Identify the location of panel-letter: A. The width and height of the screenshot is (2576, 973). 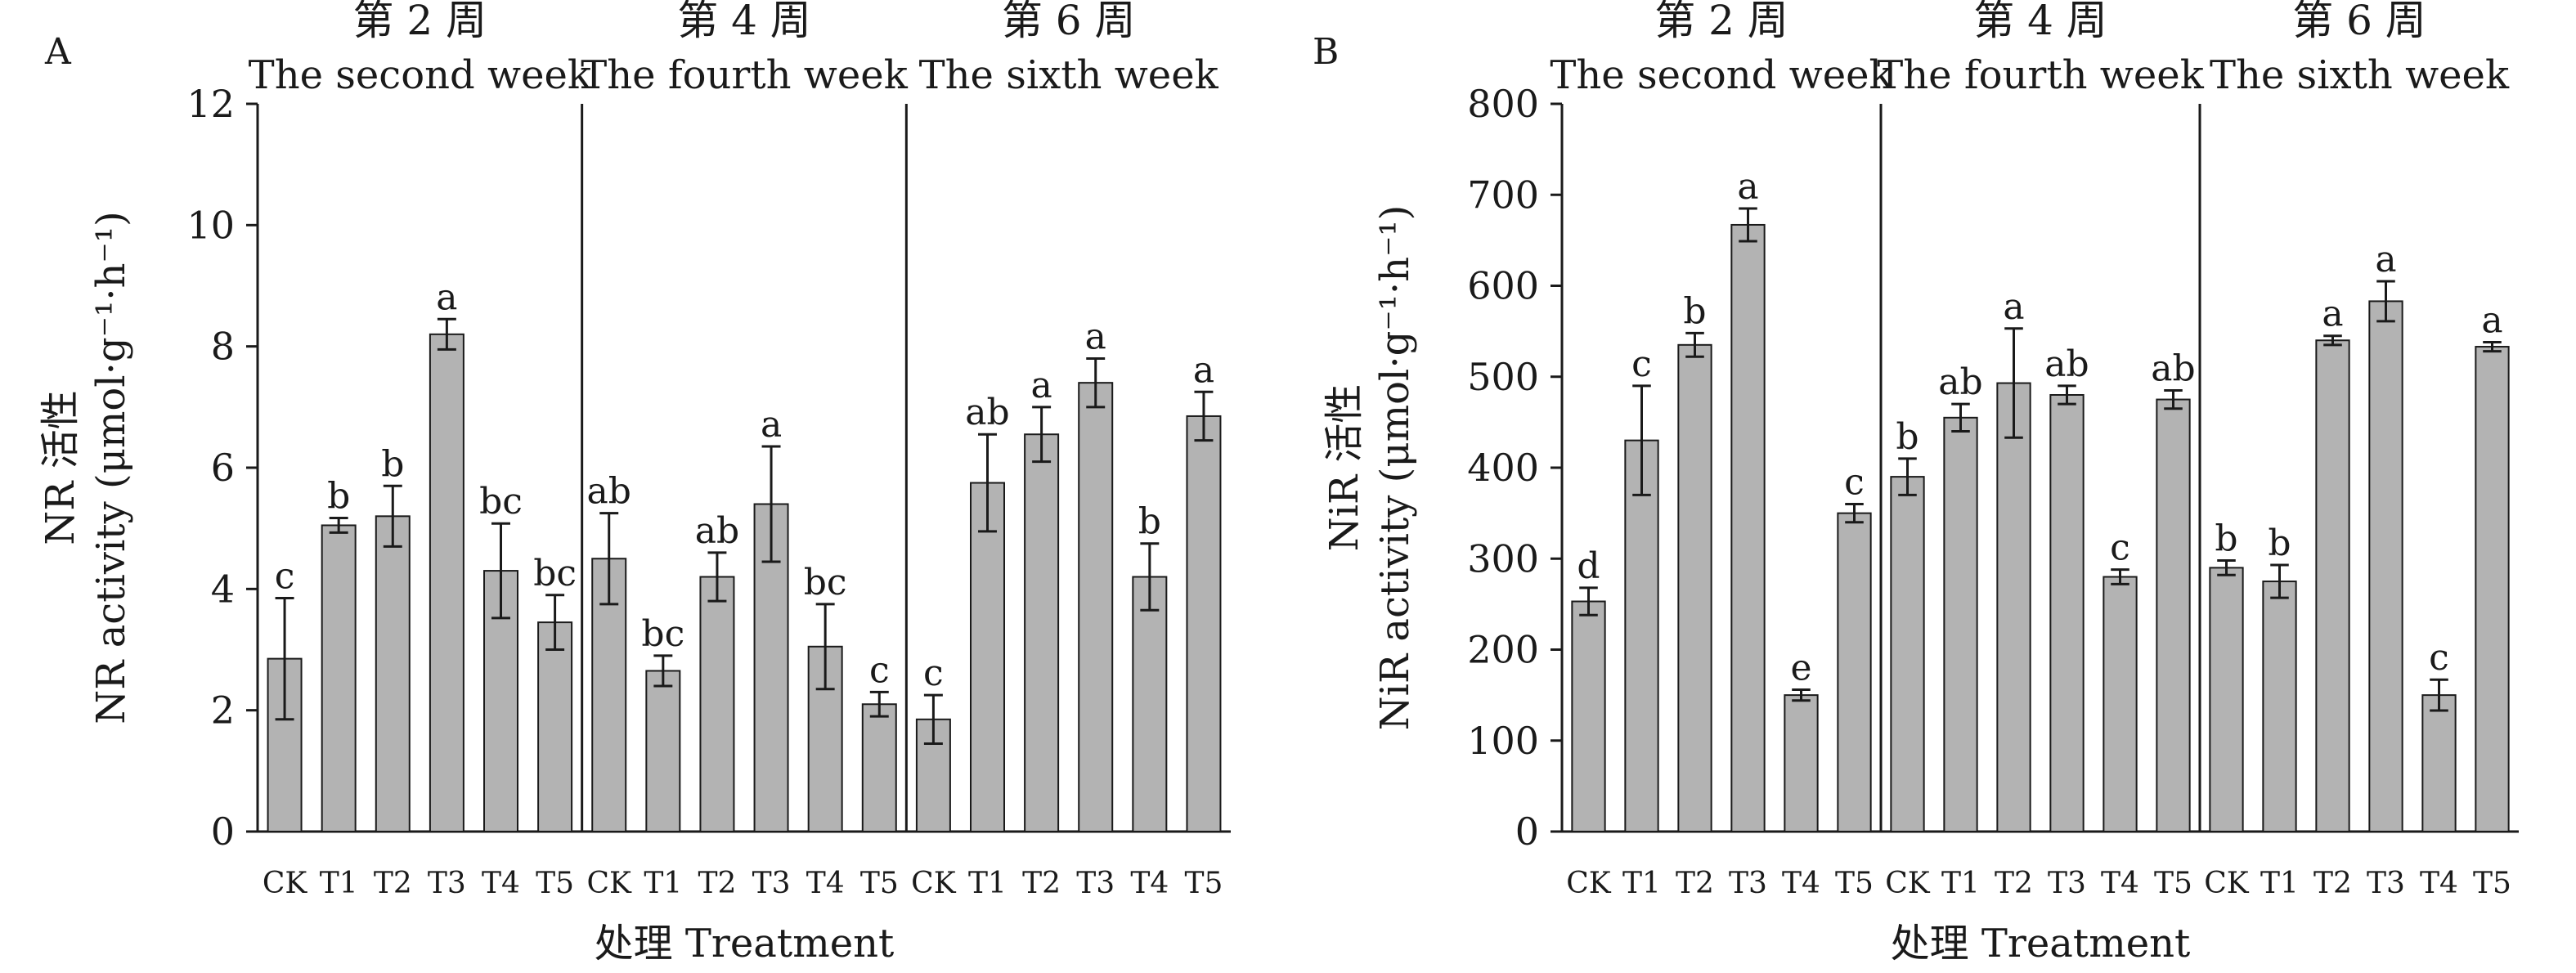
(58, 52).